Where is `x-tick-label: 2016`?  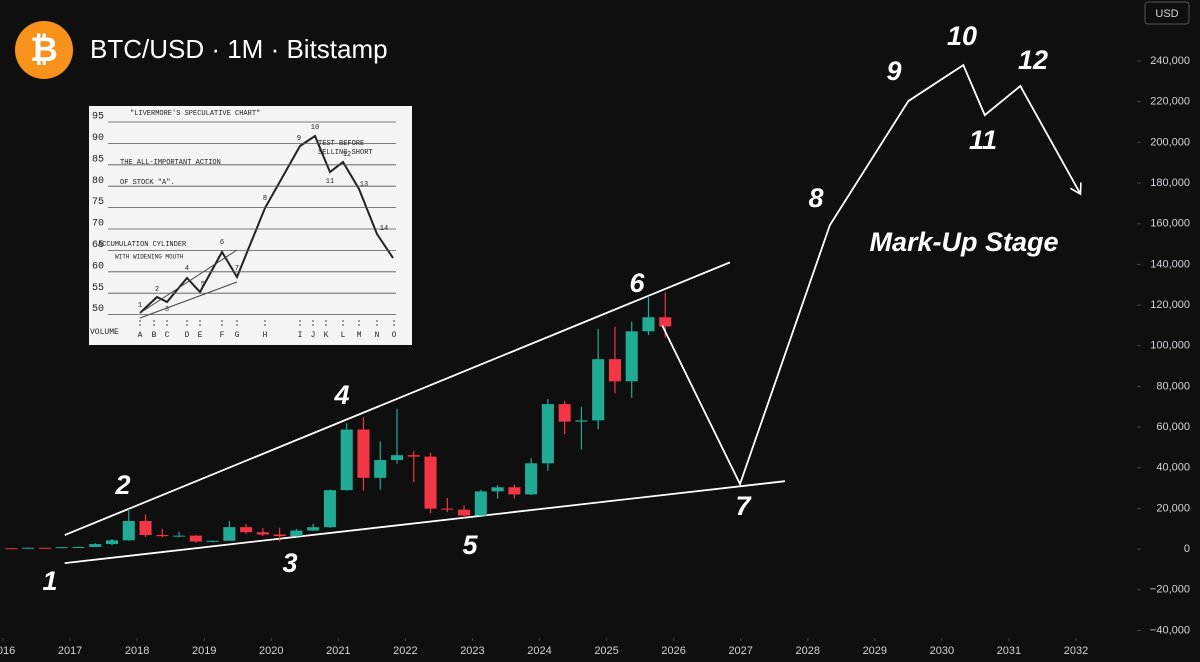
x-tick-label: 2016 is located at coordinates (7, 651).